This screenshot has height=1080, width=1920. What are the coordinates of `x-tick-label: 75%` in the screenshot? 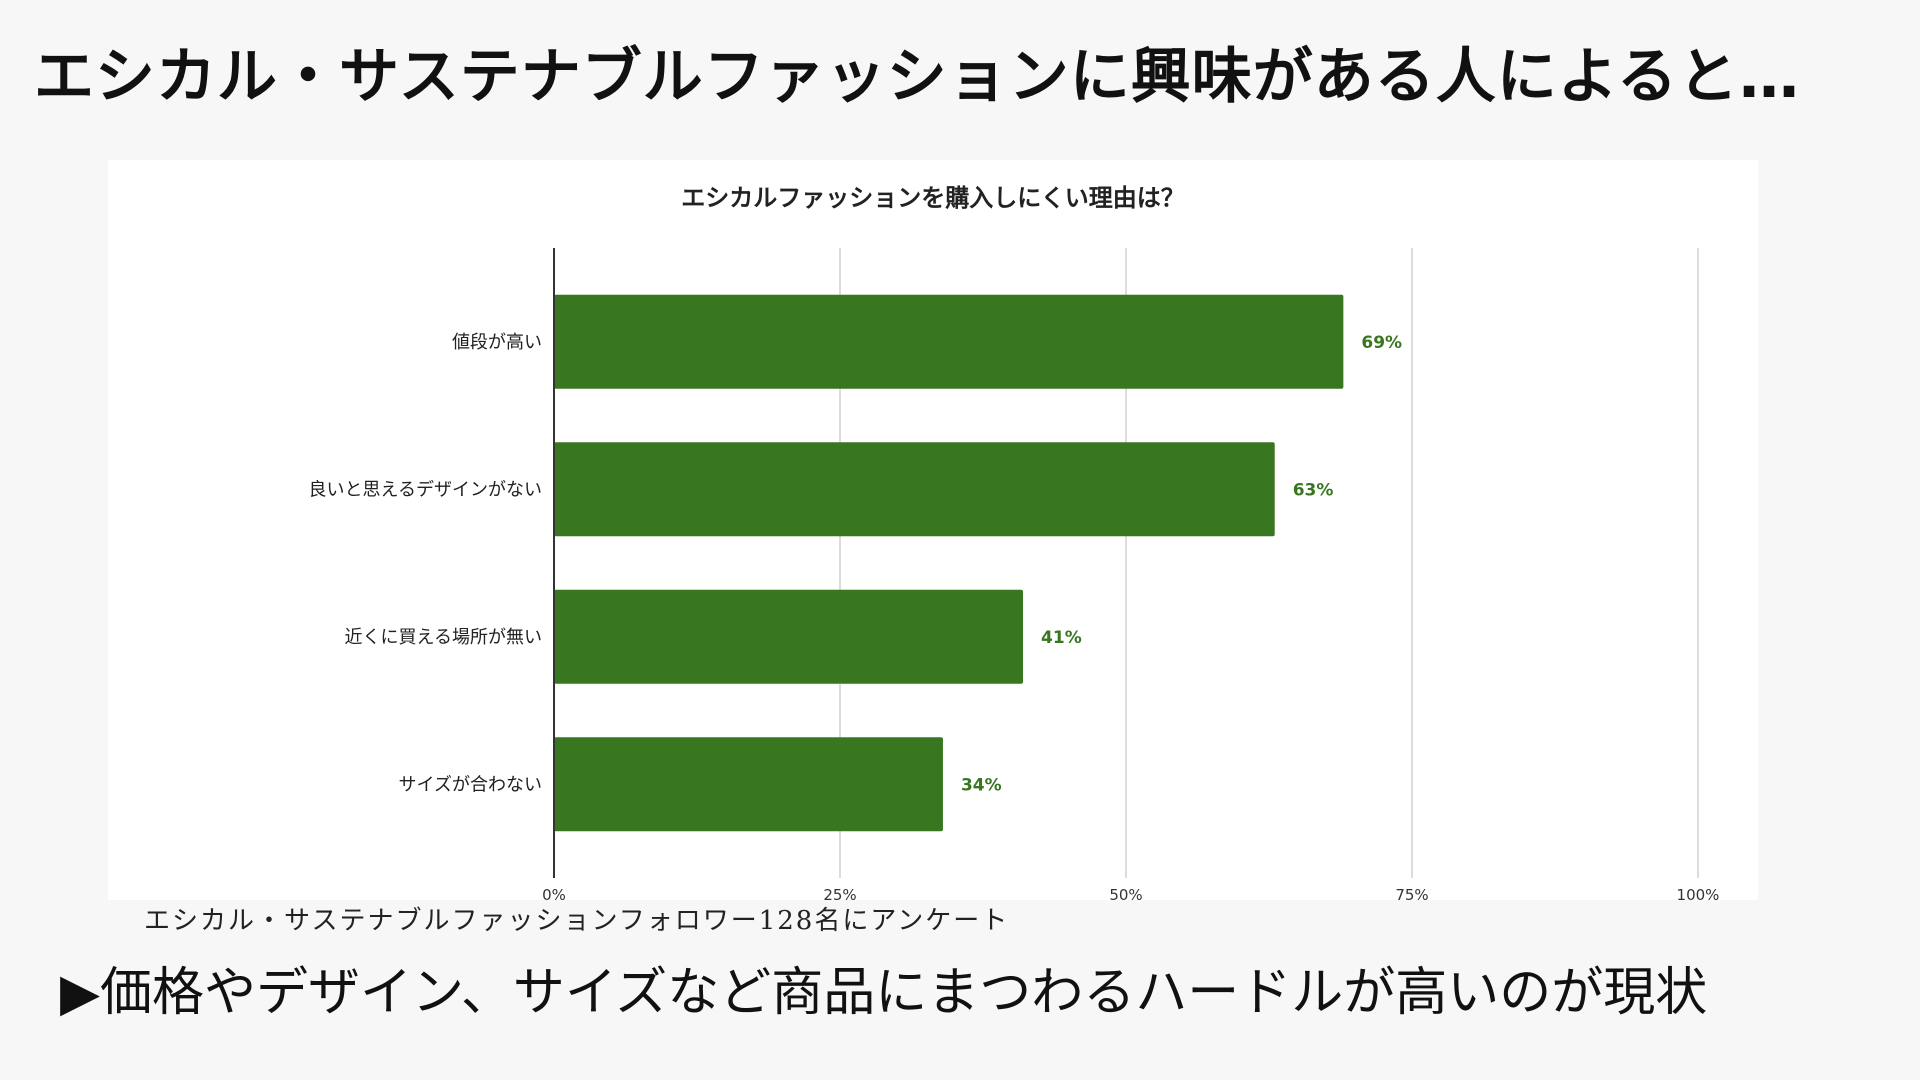 It's located at (1411, 893).